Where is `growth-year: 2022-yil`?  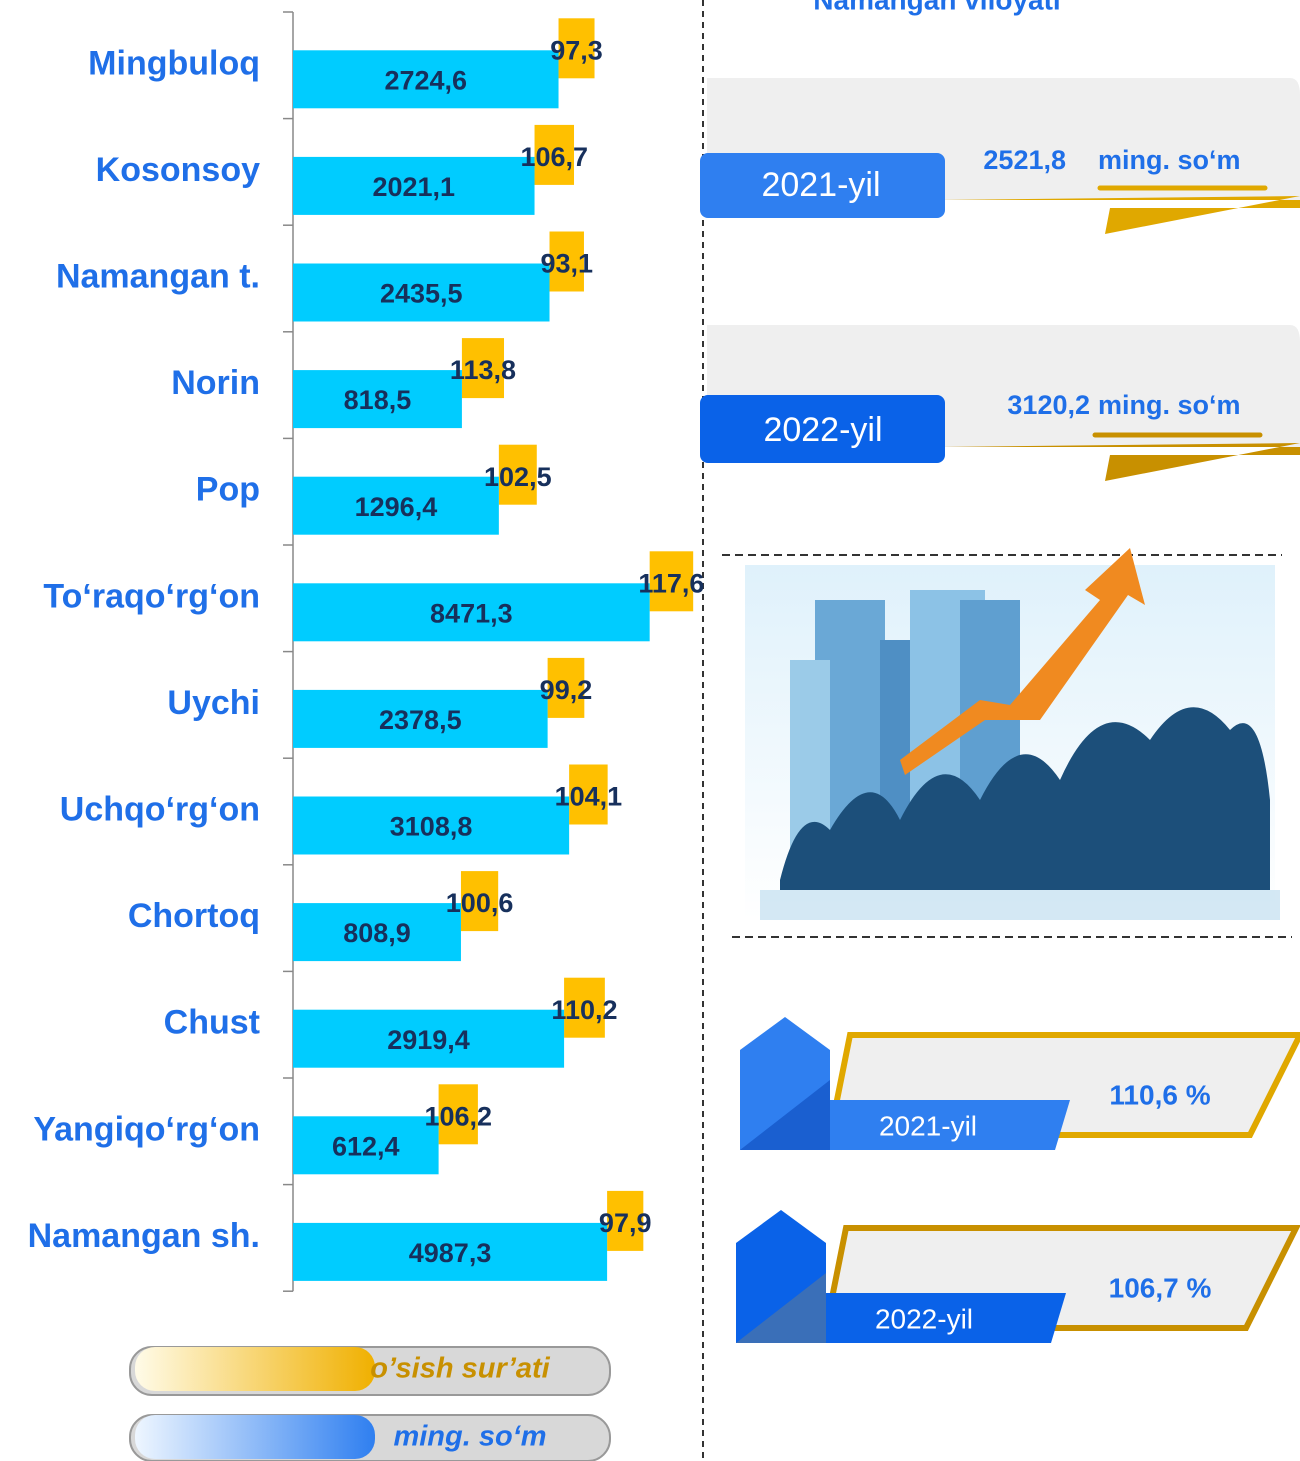 growth-year: 2022-yil is located at coordinates (924, 1318).